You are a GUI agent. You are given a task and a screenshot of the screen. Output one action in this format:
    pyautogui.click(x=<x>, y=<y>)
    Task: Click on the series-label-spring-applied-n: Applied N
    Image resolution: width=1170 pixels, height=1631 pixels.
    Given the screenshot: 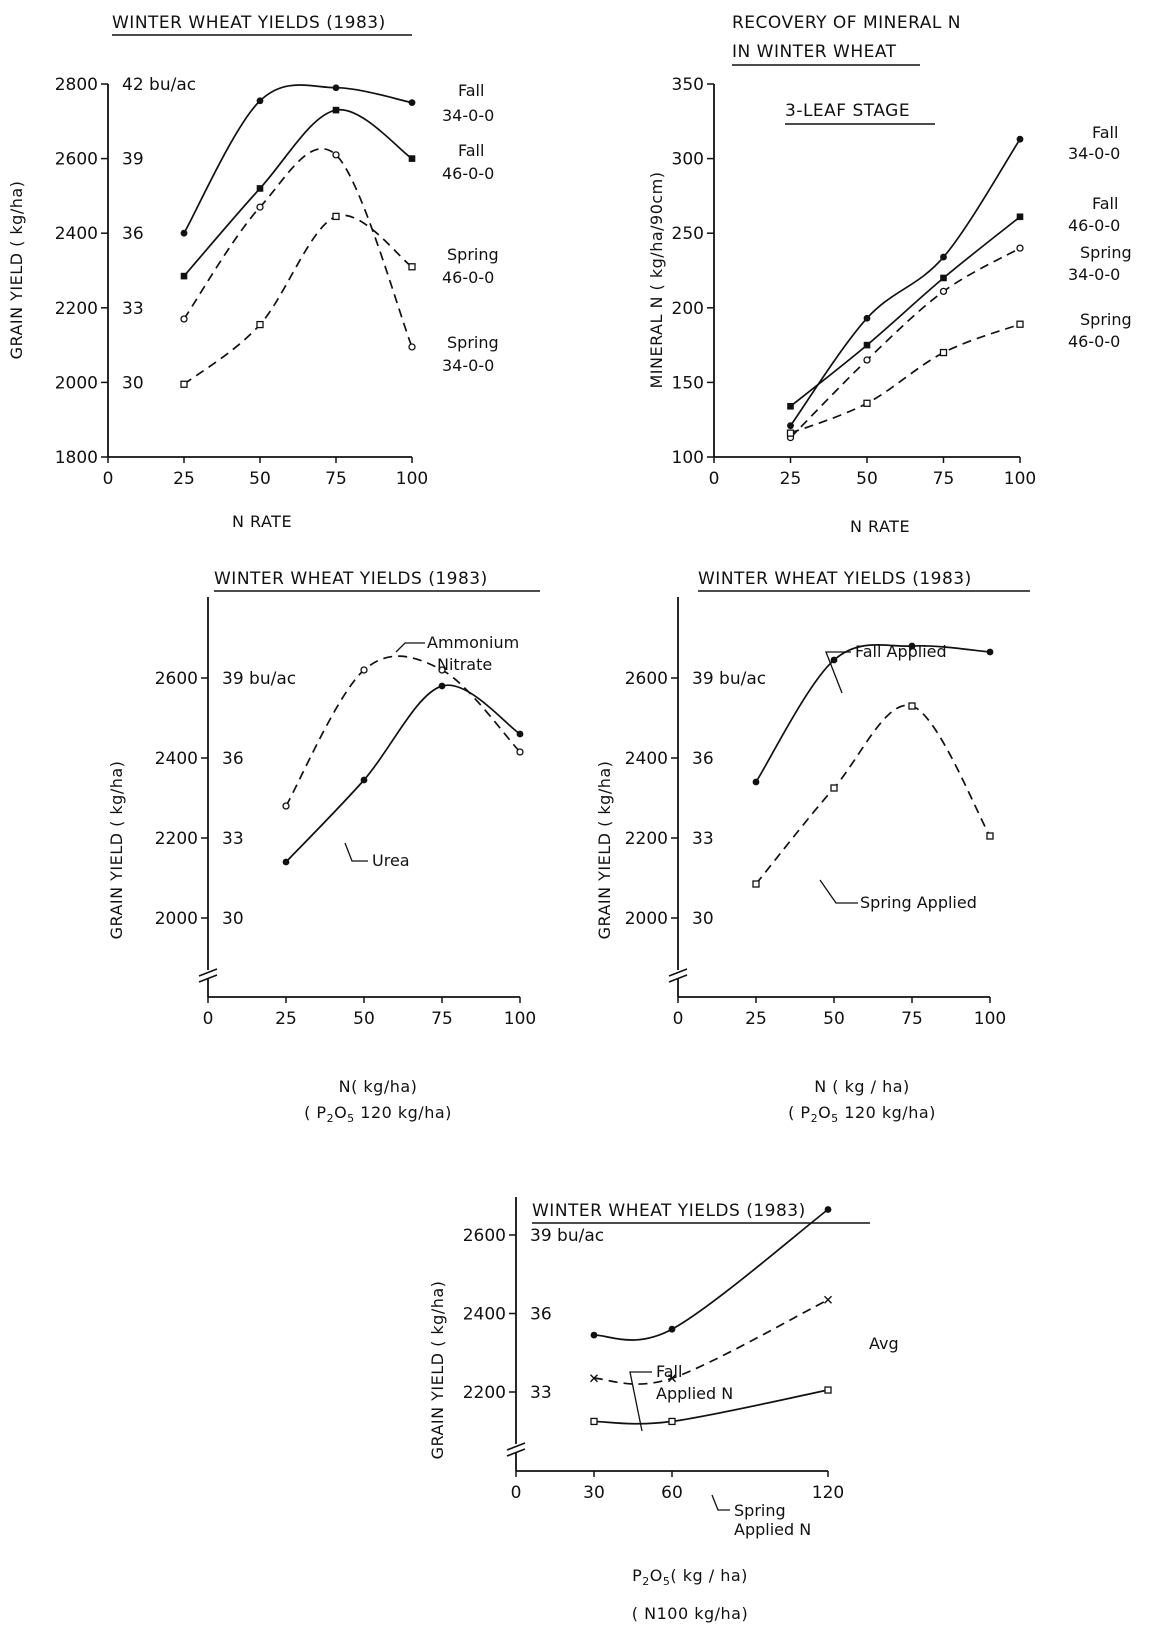 What is the action you would take?
    pyautogui.click(x=772, y=1529)
    